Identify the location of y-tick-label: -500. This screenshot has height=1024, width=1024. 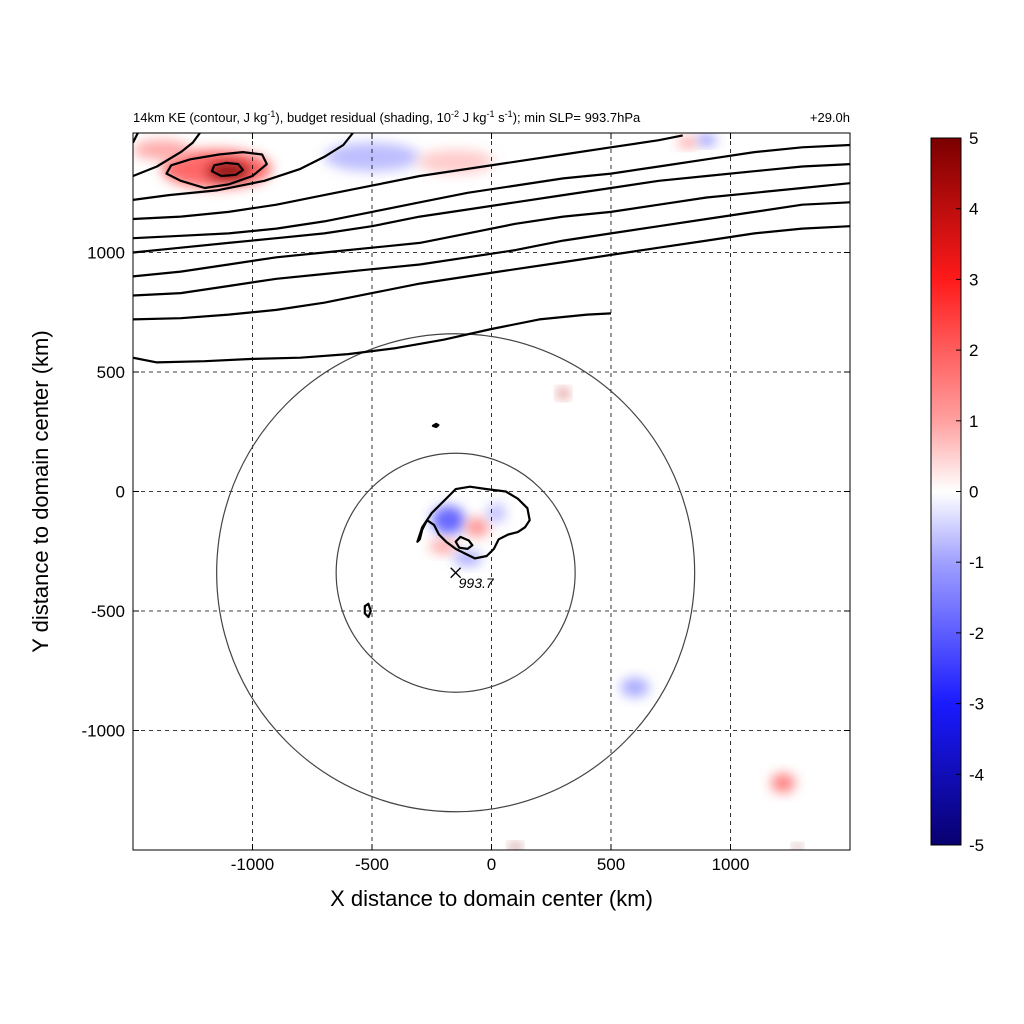
(108, 611).